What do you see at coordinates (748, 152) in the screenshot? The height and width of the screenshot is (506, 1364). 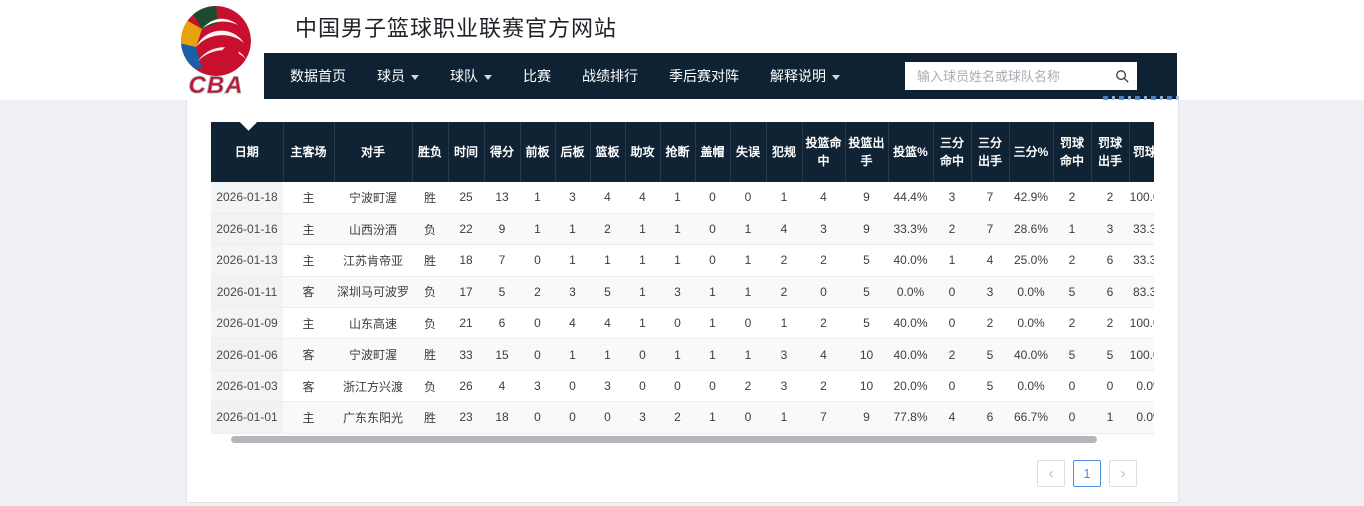 I see `column-header: 失误` at bounding box center [748, 152].